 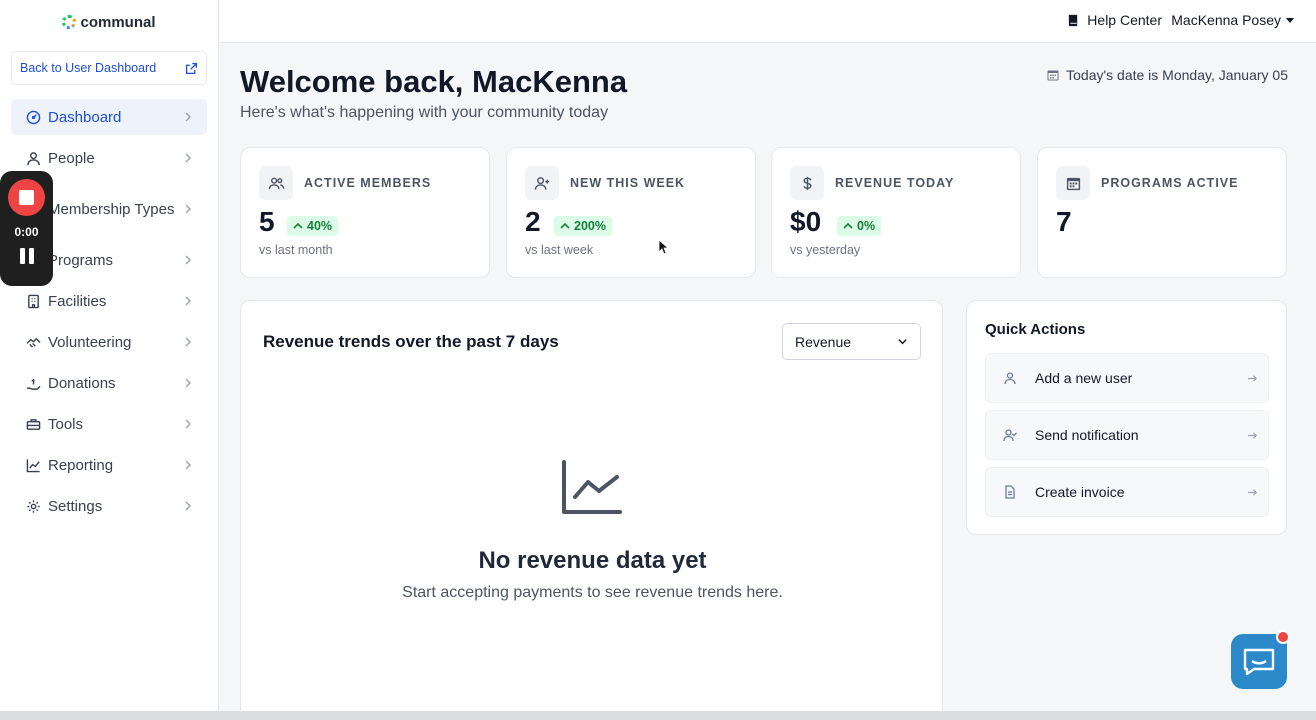 What do you see at coordinates (75, 506) in the screenshot?
I see `sidebar-item-label: Settings` at bounding box center [75, 506].